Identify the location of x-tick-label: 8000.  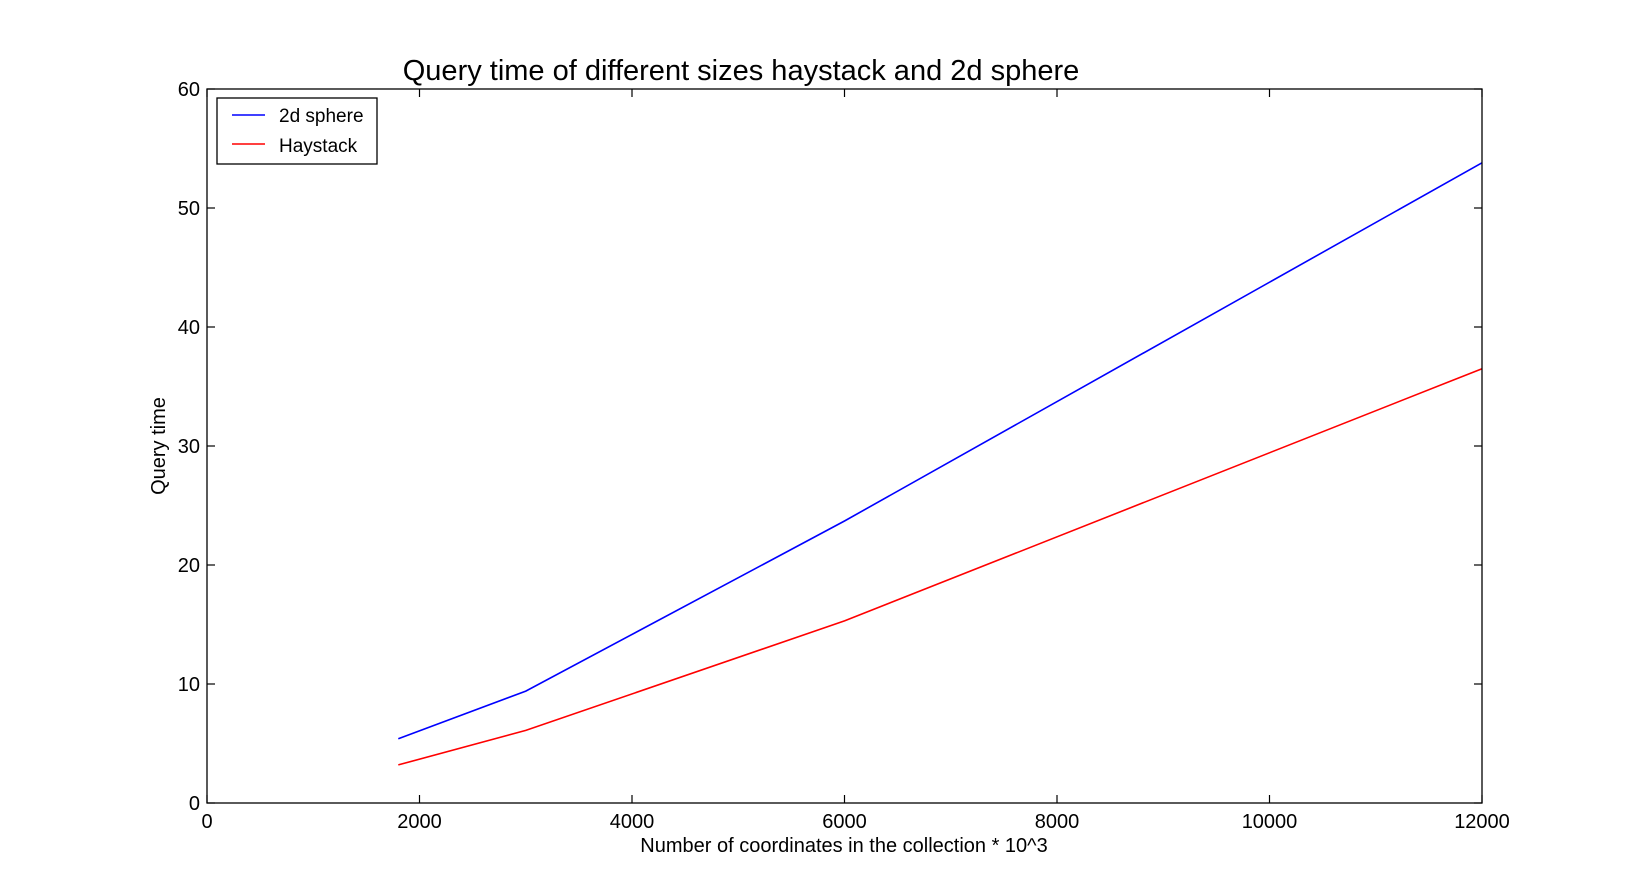
(1057, 822).